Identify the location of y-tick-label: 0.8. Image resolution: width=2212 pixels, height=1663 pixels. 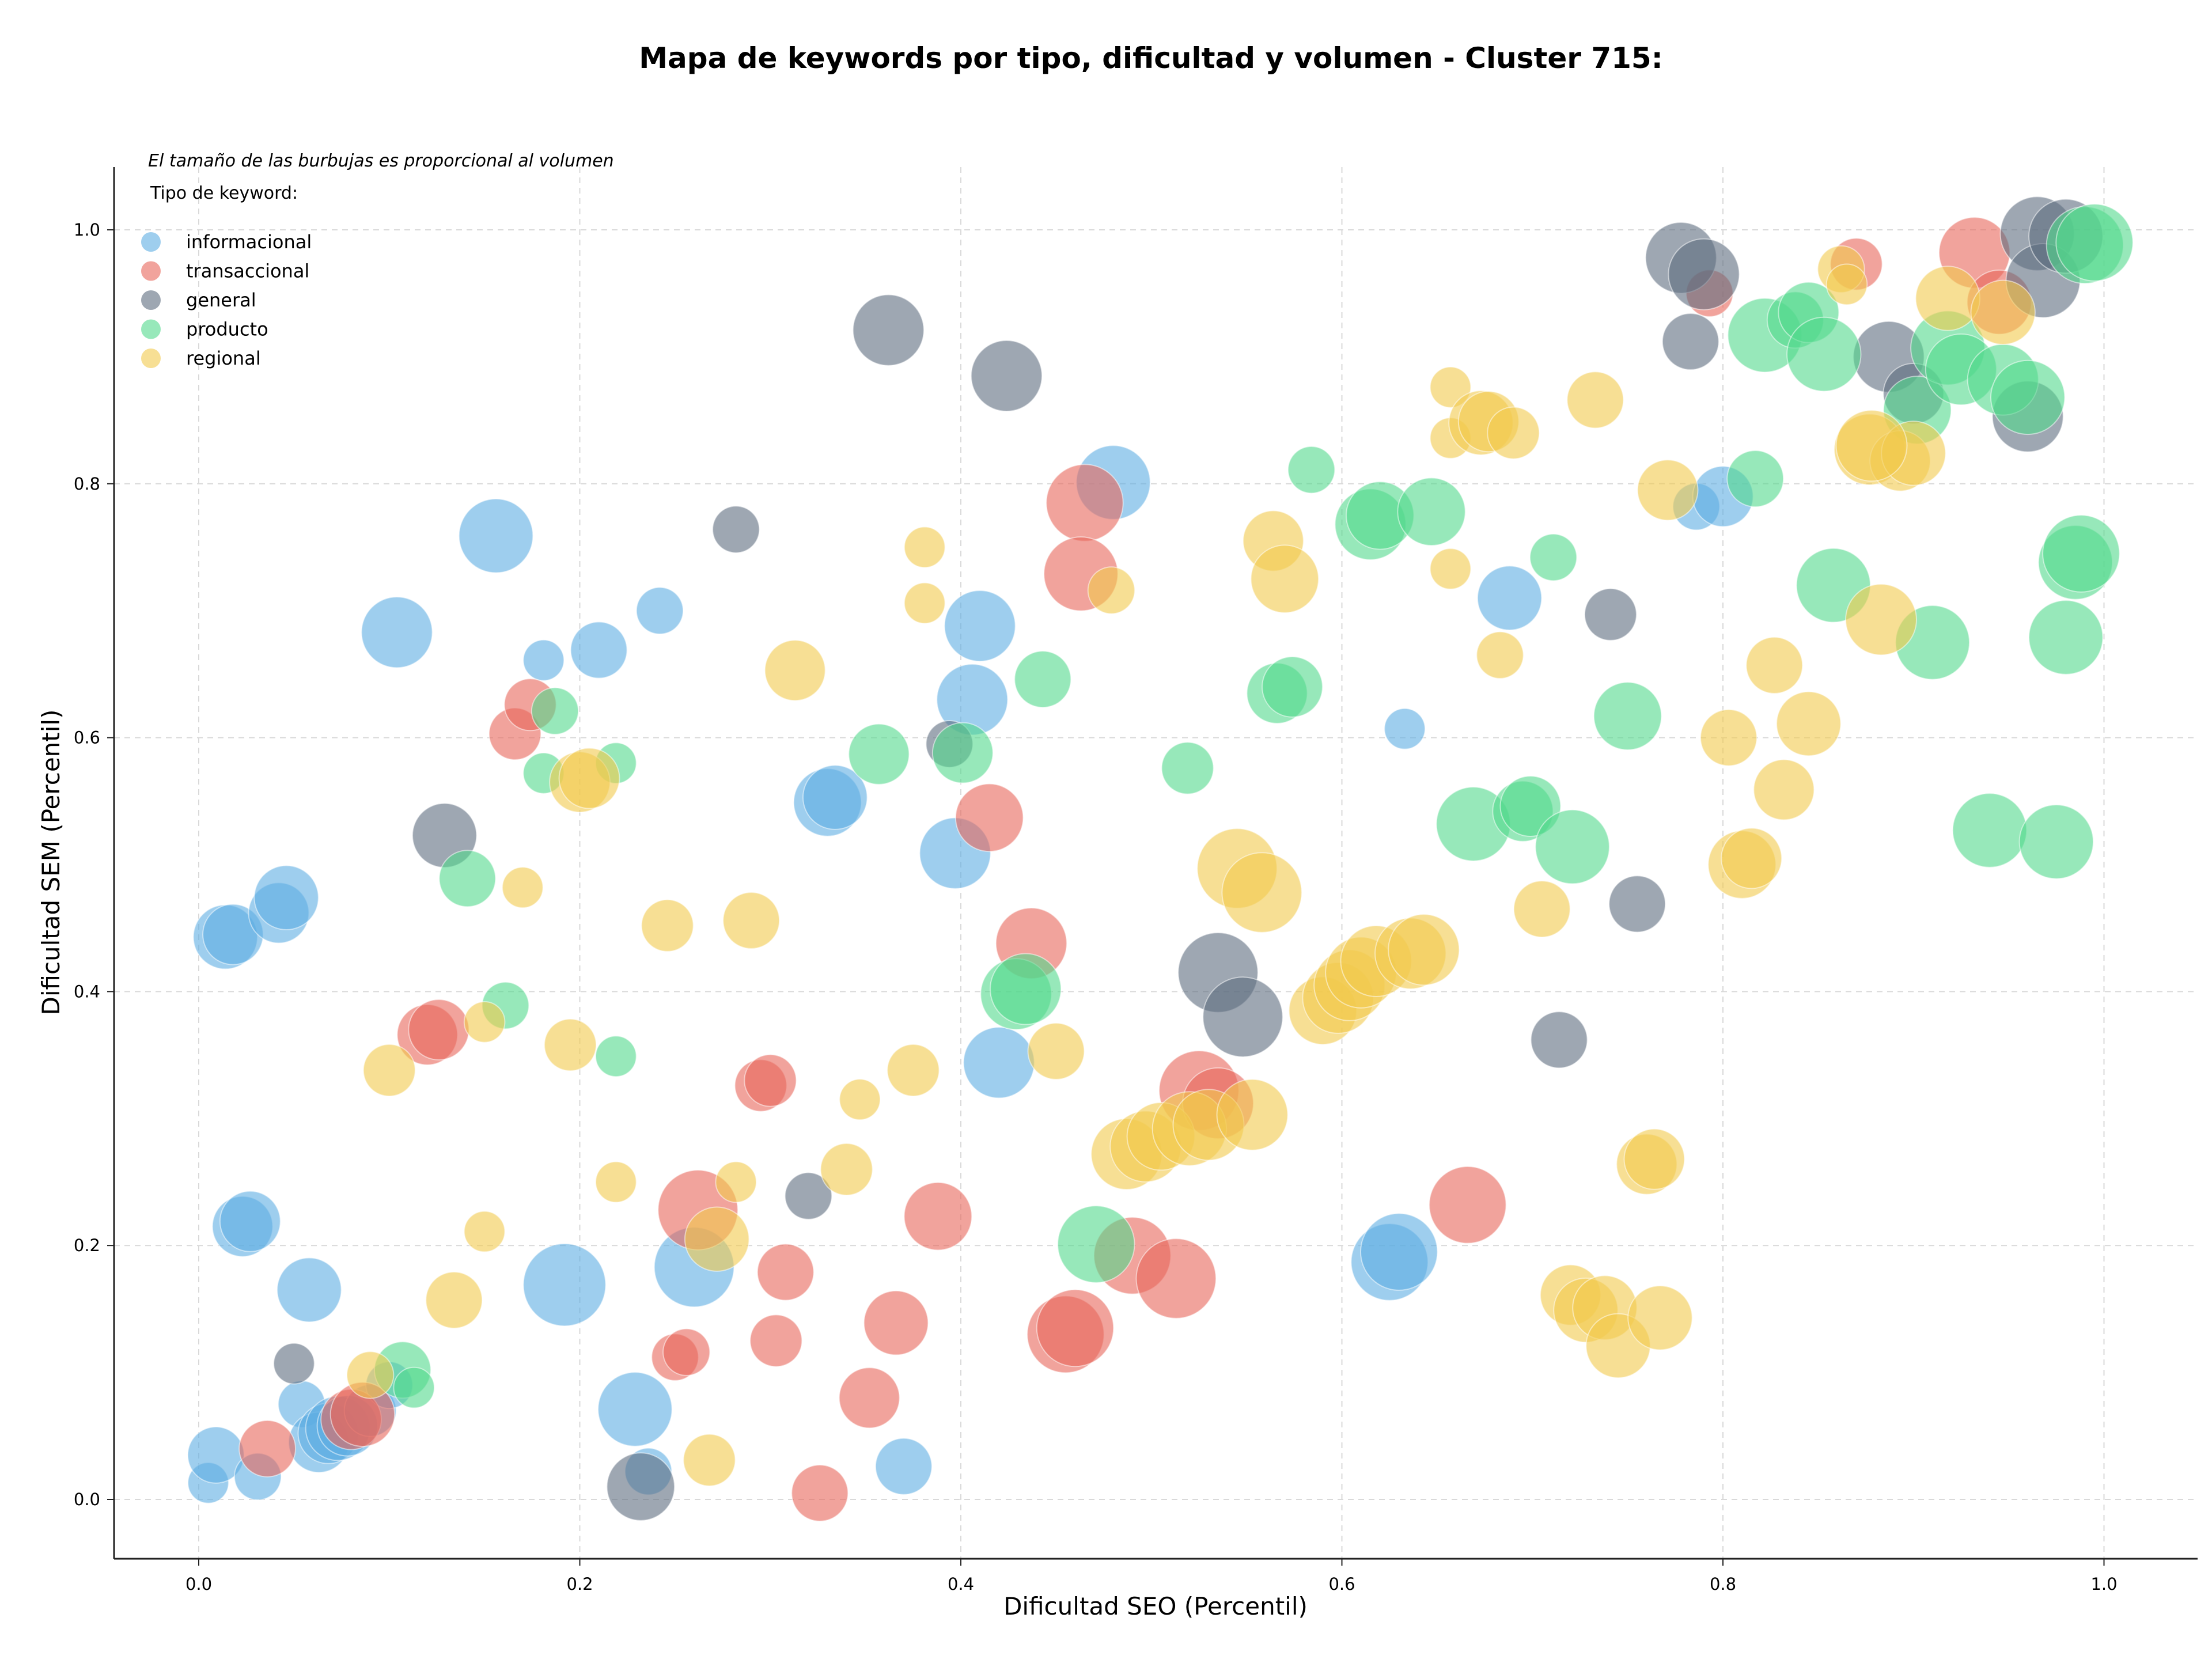
(87, 484).